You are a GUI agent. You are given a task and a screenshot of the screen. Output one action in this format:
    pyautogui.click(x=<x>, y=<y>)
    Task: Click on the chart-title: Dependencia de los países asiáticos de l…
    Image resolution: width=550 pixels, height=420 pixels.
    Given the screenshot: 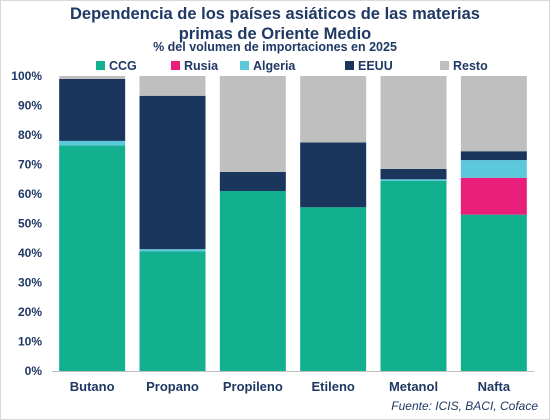 What is the action you would take?
    pyautogui.click(x=275, y=24)
    